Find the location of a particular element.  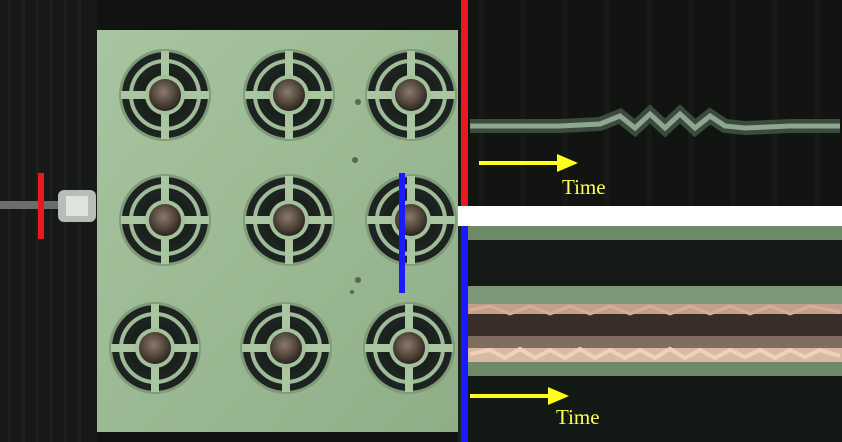

top-time-arrow is located at coordinates (528, 163).